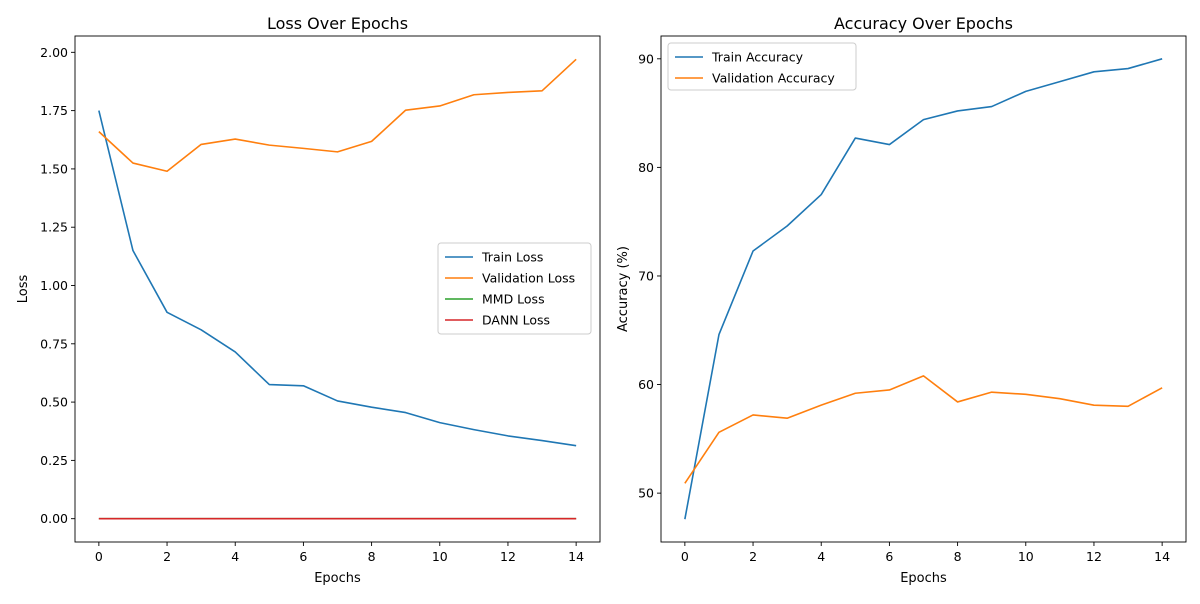  What do you see at coordinates (623, 289) in the screenshot?
I see `y-axis-label: Accuracy (%)` at bounding box center [623, 289].